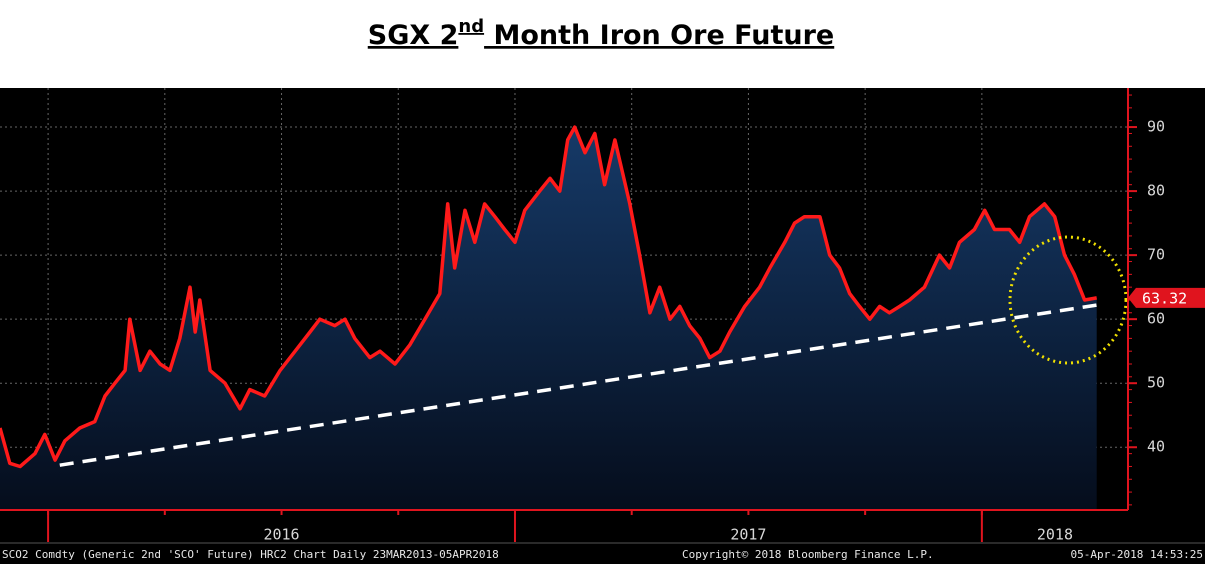  Describe the element at coordinates (659, 35) in the screenshot. I see `title-part: Month Iron Ore Future` at that location.